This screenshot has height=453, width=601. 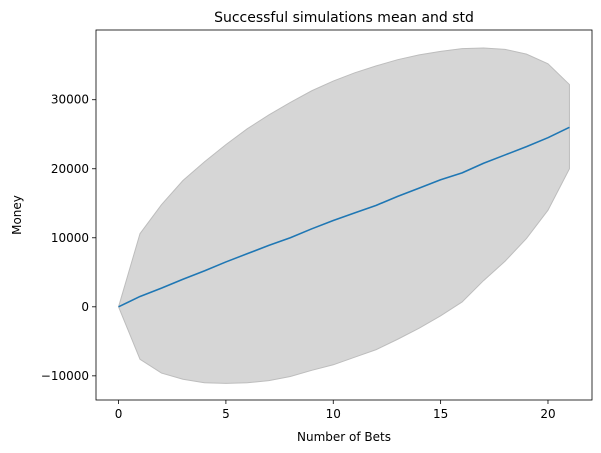 I want to click on x-tick-label: 10, so click(x=333, y=414).